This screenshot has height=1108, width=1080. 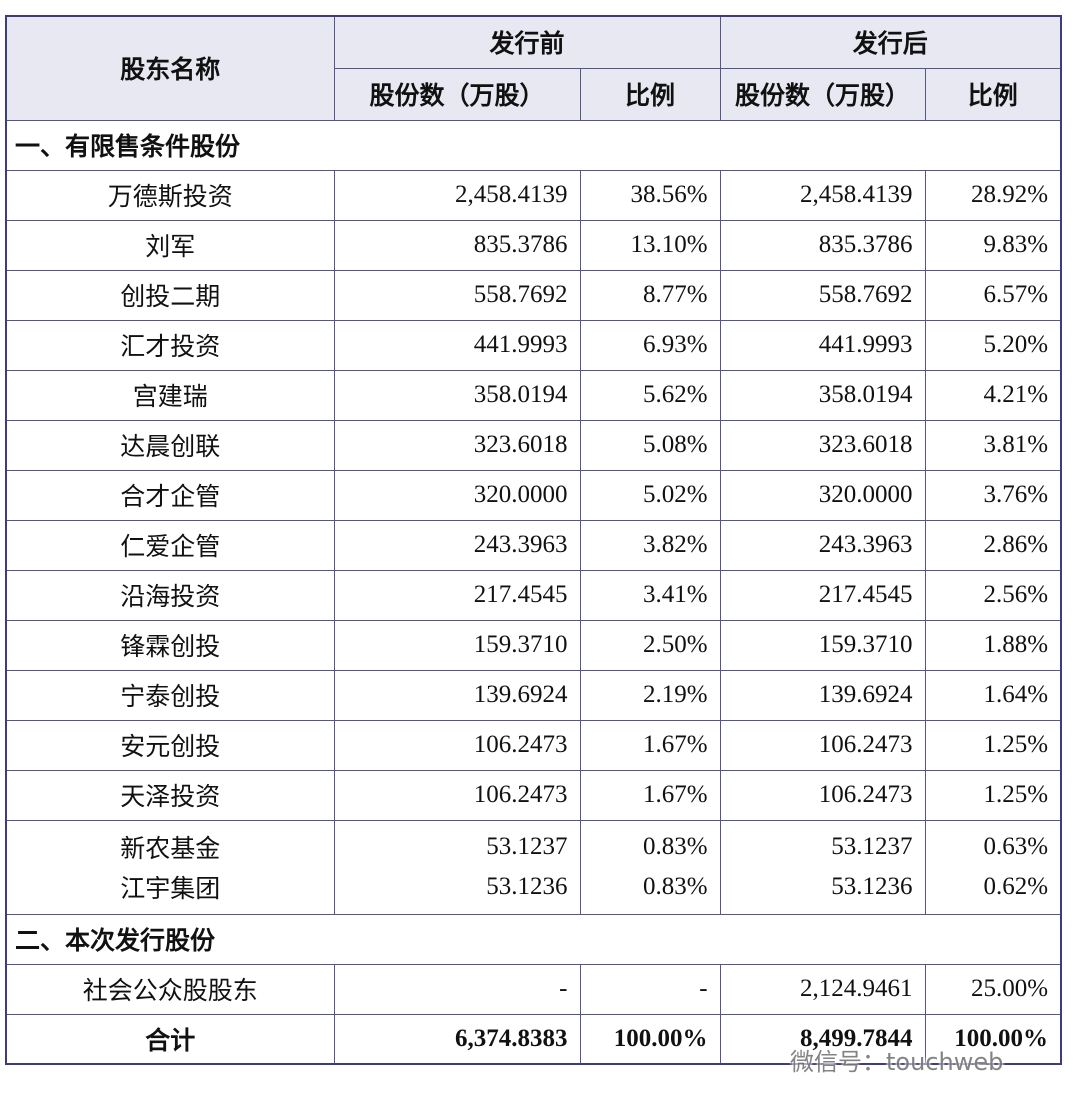 What do you see at coordinates (993, 295) in the screenshot?
I see `number-cell: 6.57%` at bounding box center [993, 295].